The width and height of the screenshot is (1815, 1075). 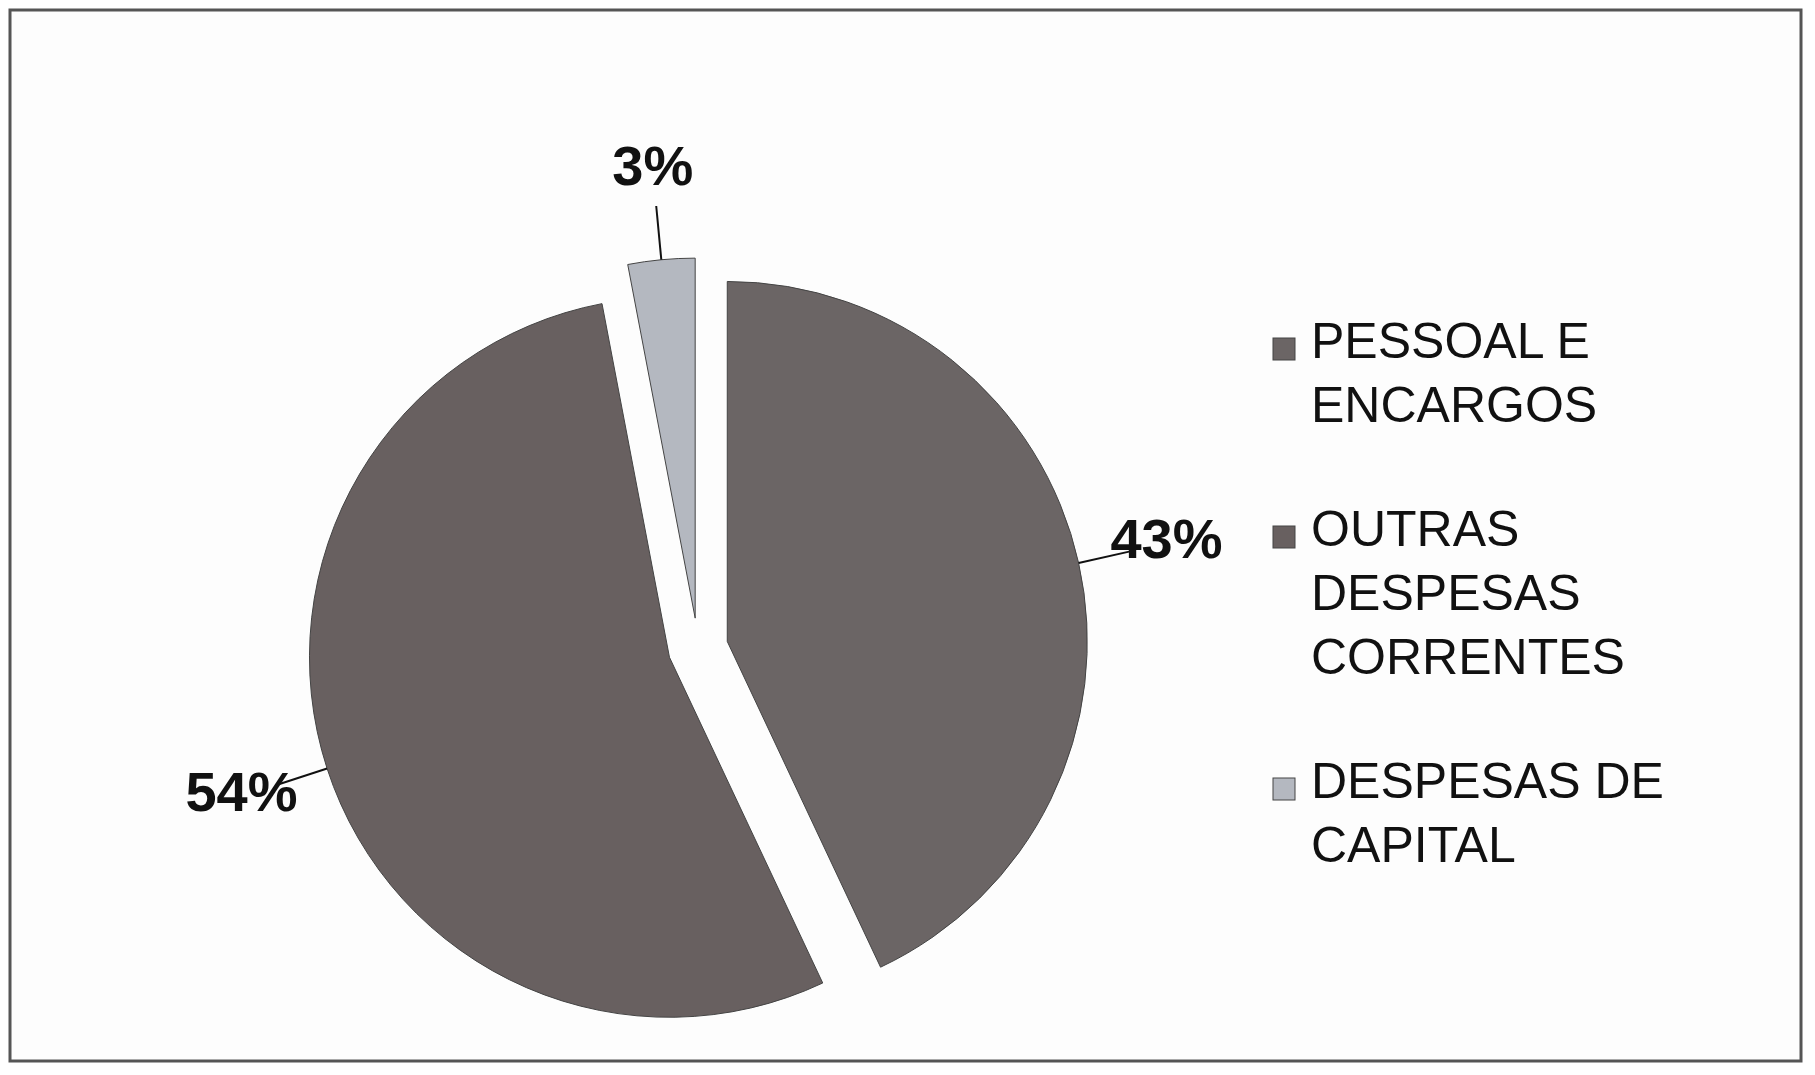 I want to click on legend-label: PESSOAL E ENCARGOS, so click(x=1454, y=373).